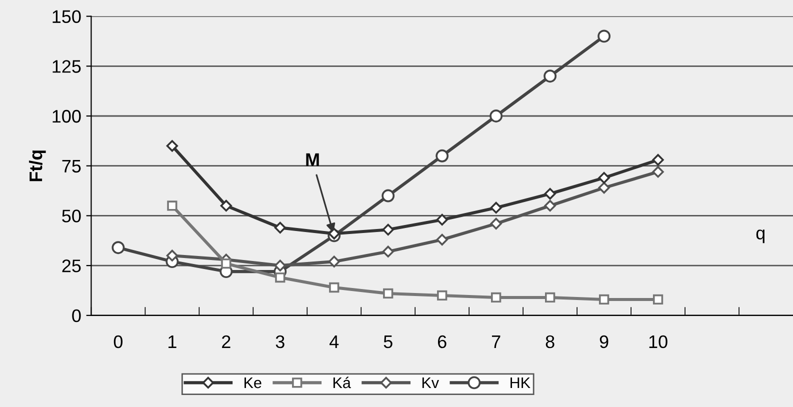 This screenshot has width=793, height=407. Describe the element at coordinates (388, 342) in the screenshot. I see `x-tick-label: 5` at that location.